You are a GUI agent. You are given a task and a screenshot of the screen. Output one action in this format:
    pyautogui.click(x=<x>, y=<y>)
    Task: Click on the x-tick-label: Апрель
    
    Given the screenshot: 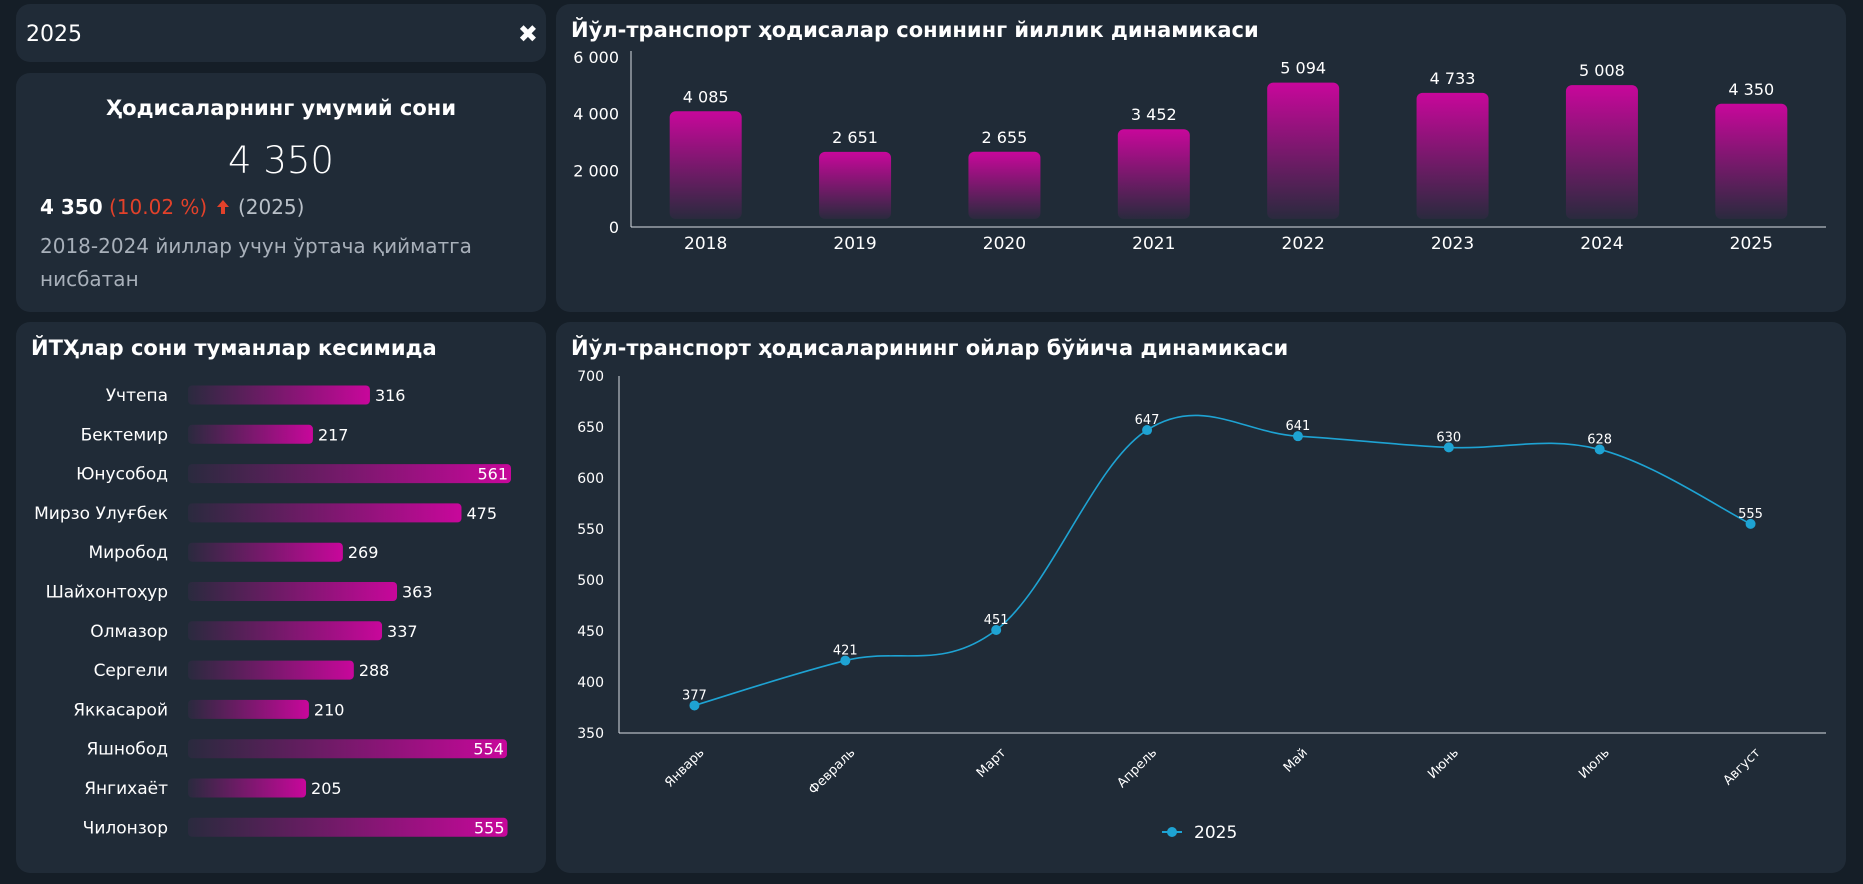 What is the action you would take?
    pyautogui.click(x=1137, y=768)
    